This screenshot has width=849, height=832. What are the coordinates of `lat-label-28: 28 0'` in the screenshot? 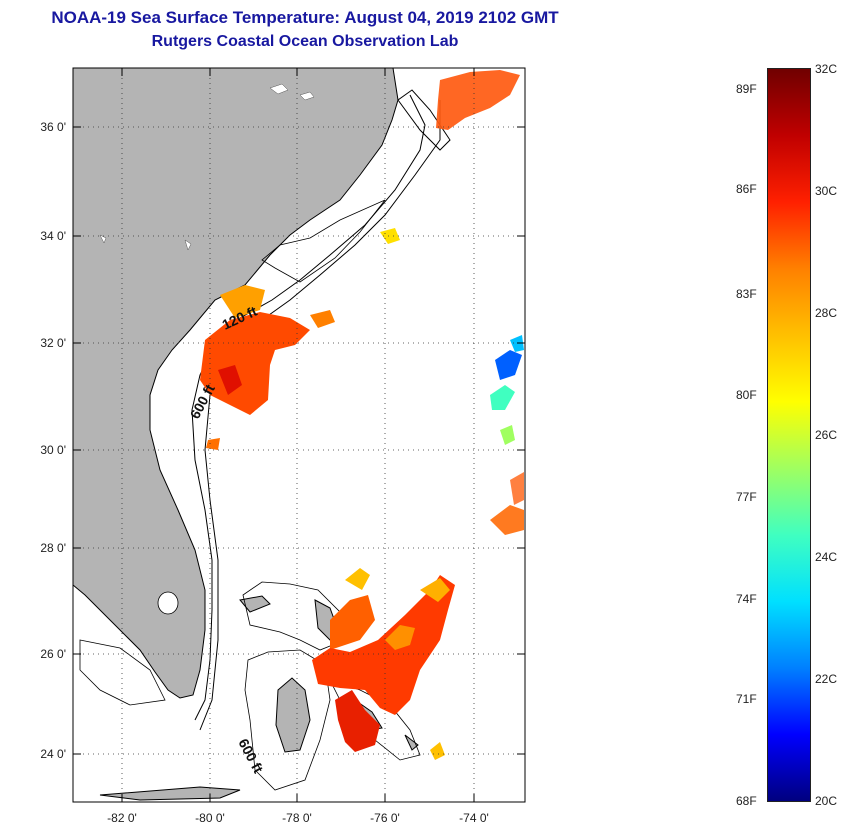 It's located at (53, 548).